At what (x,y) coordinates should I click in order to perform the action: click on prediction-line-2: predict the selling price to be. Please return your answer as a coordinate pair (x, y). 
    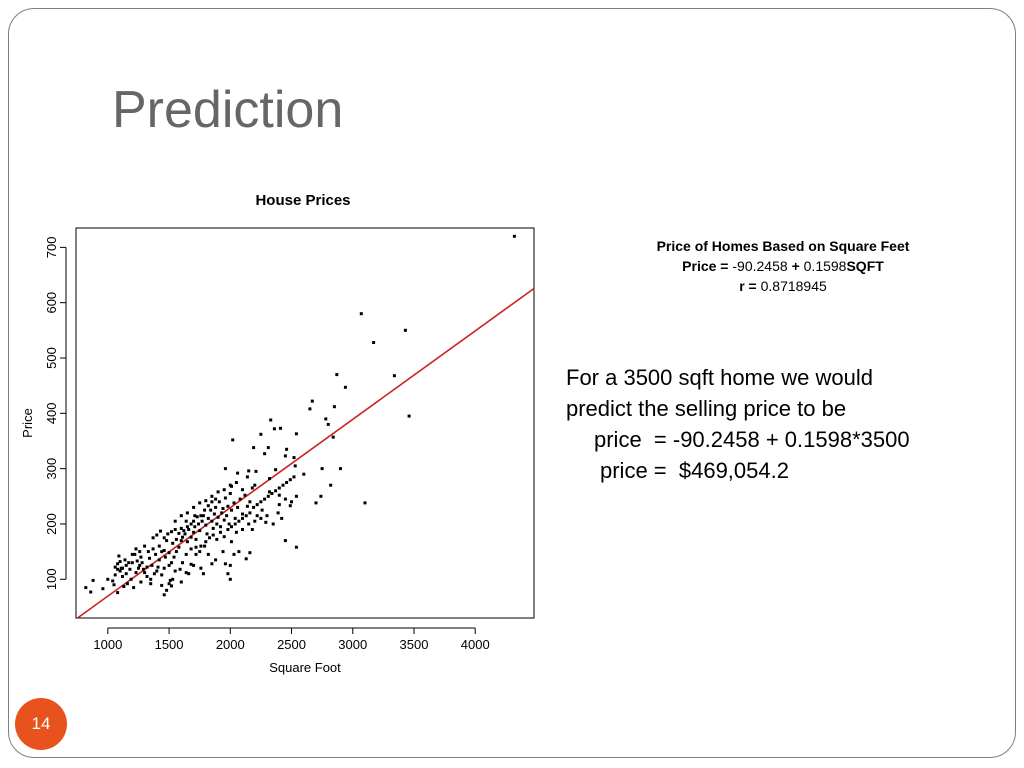
    Looking at the image, I should click on (706, 408).